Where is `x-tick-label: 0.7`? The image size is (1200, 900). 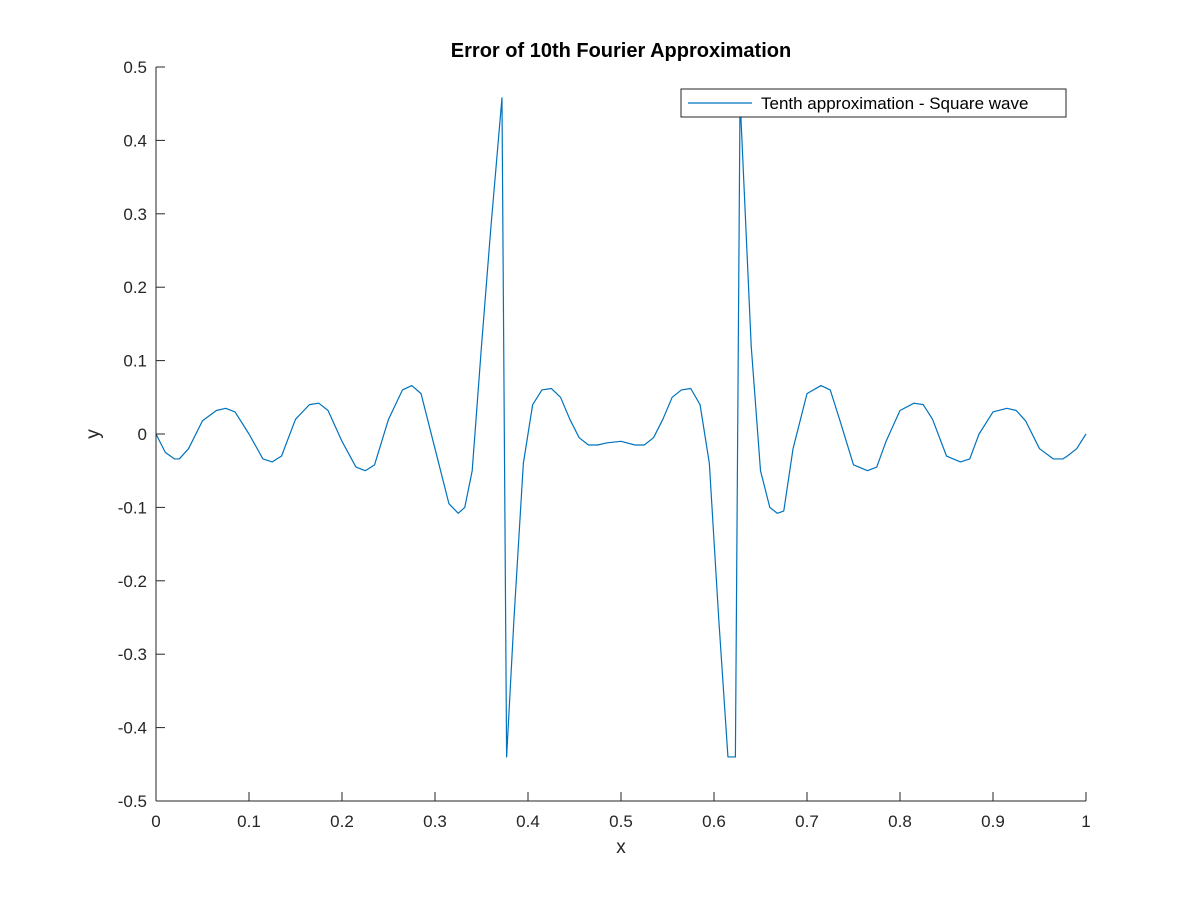
x-tick-label: 0.7 is located at coordinates (807, 821).